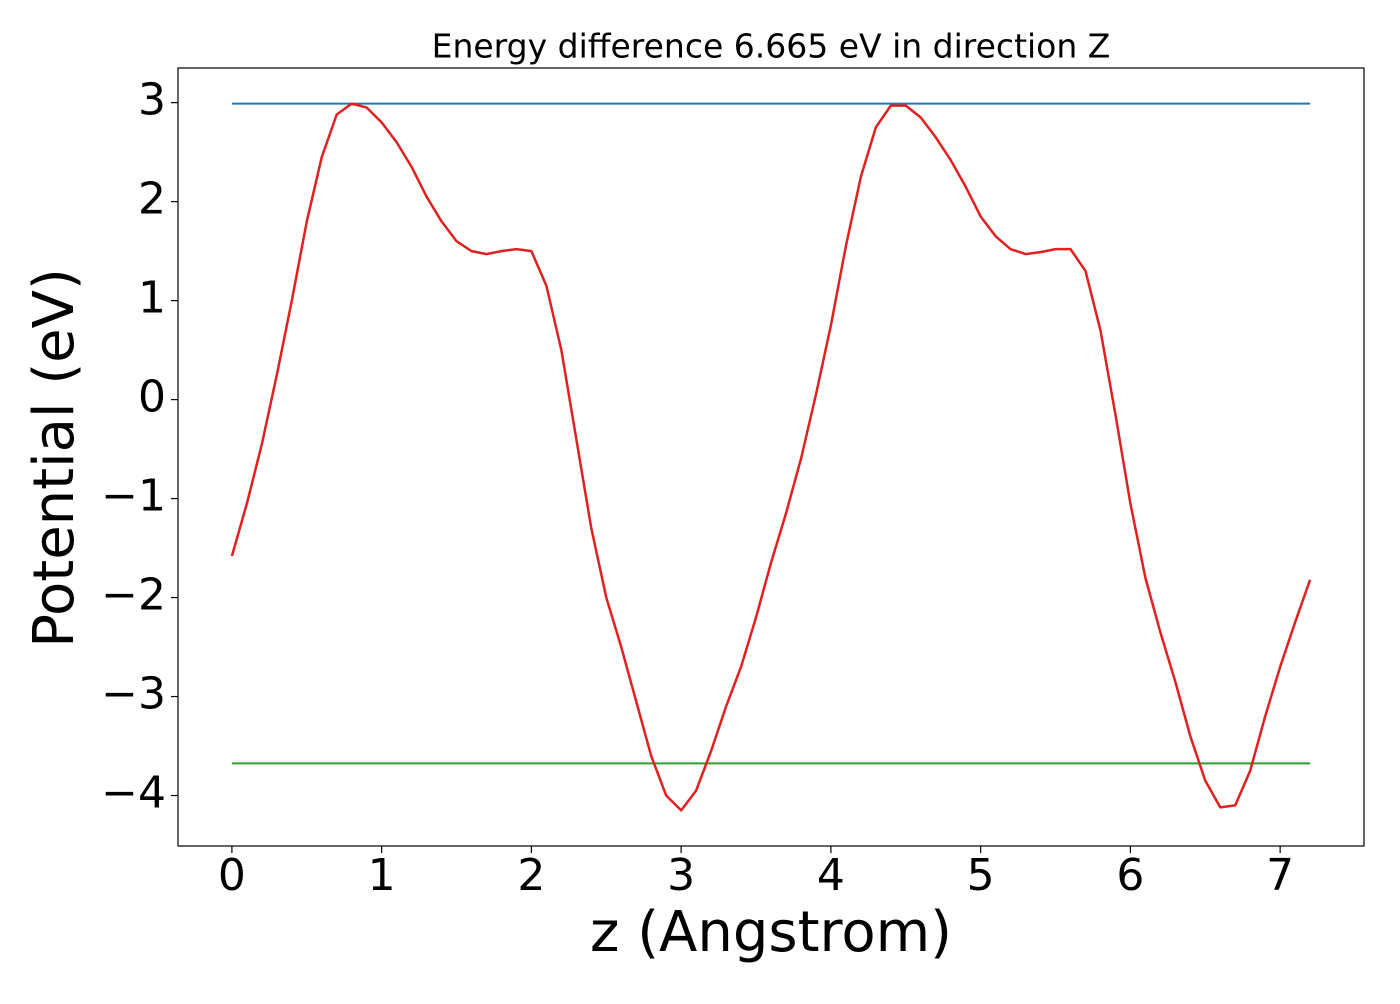 Image resolution: width=1400 pixels, height=1004 pixels. Describe the element at coordinates (133, 793) in the screenshot. I see `y-tick-label: −4` at that location.